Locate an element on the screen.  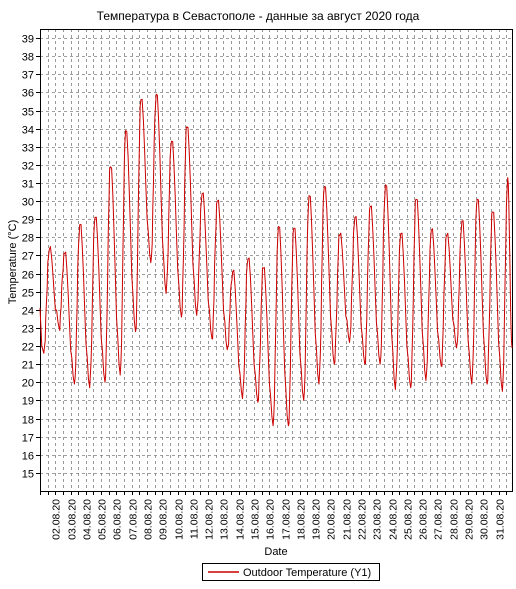
y-tick-label: 18 is located at coordinates (28, 421).